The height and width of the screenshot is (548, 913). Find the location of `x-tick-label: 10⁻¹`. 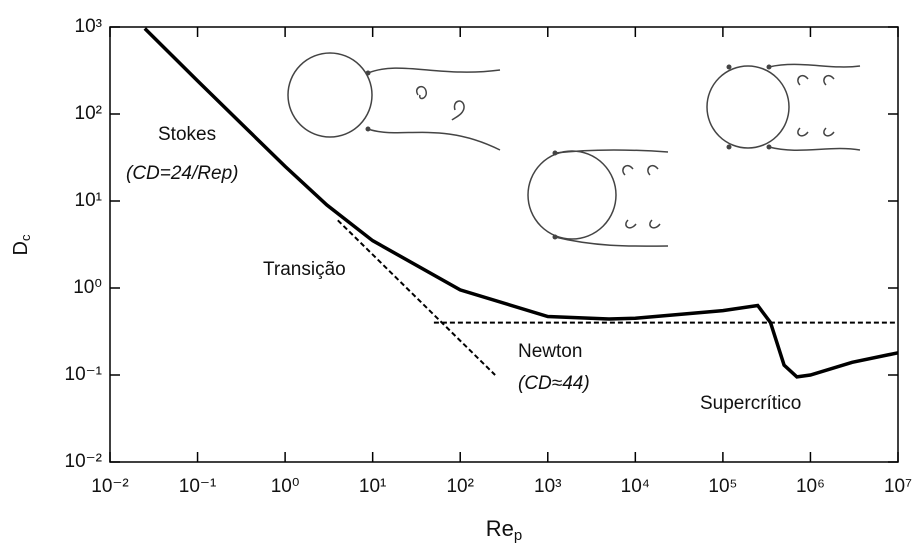

x-tick-label: 10⁻¹ is located at coordinates (198, 486).